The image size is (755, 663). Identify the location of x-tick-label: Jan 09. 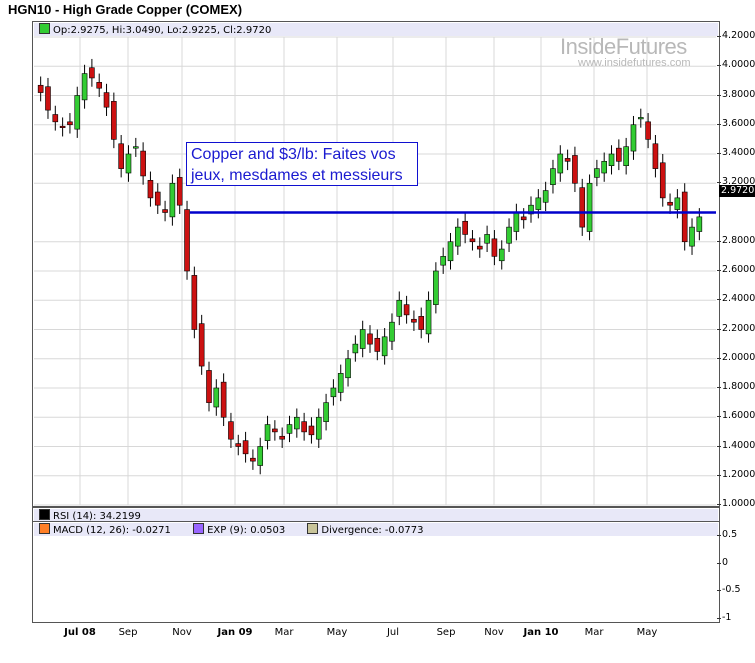
(235, 632).